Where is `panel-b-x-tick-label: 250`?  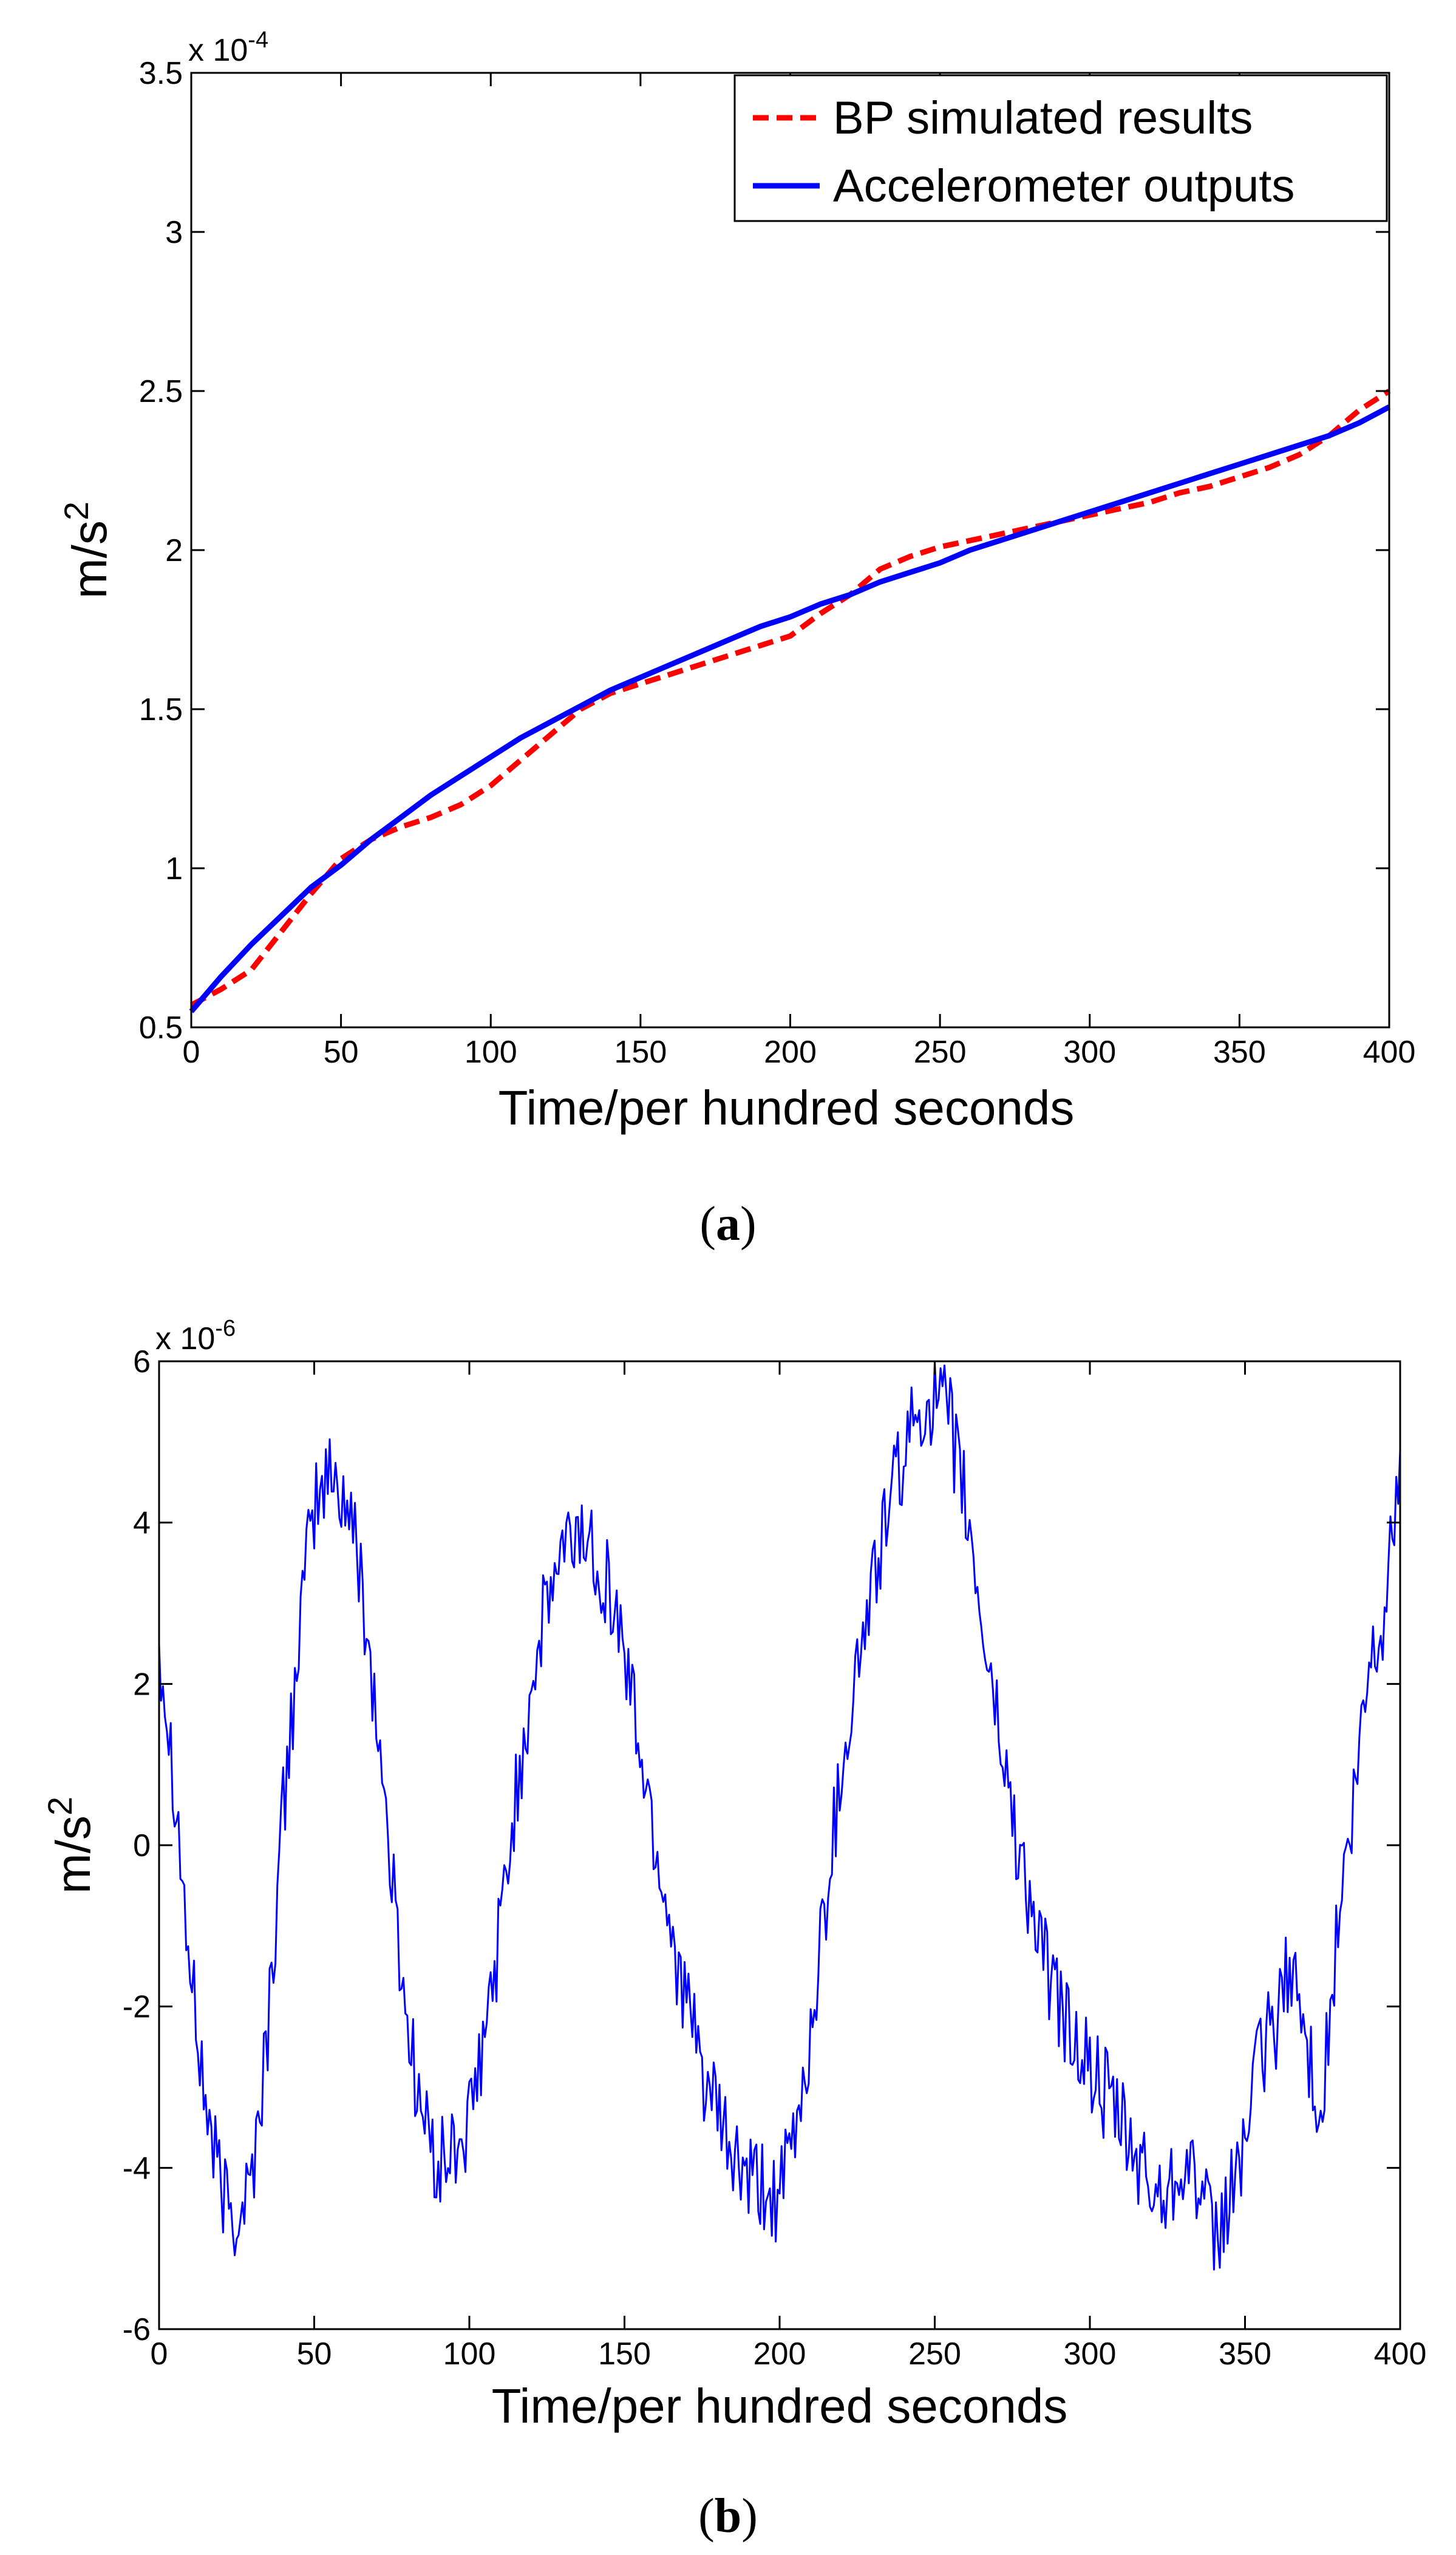 panel-b-x-tick-label: 250 is located at coordinates (934, 2354).